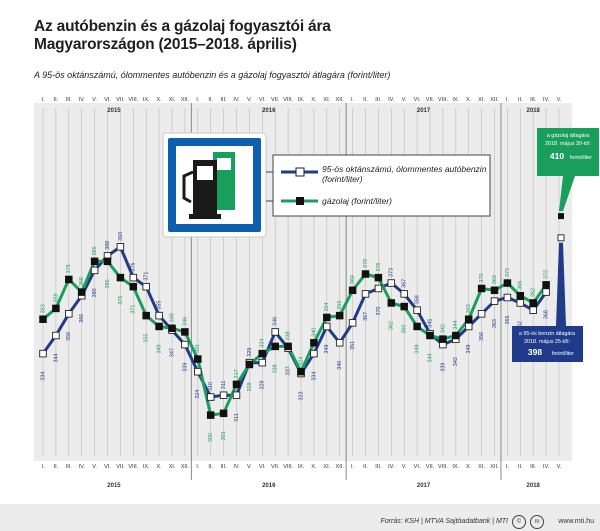  What do you see at coordinates (366, 263) in the screenshot?
I see `data-label-diesel: 378` at bounding box center [366, 263].